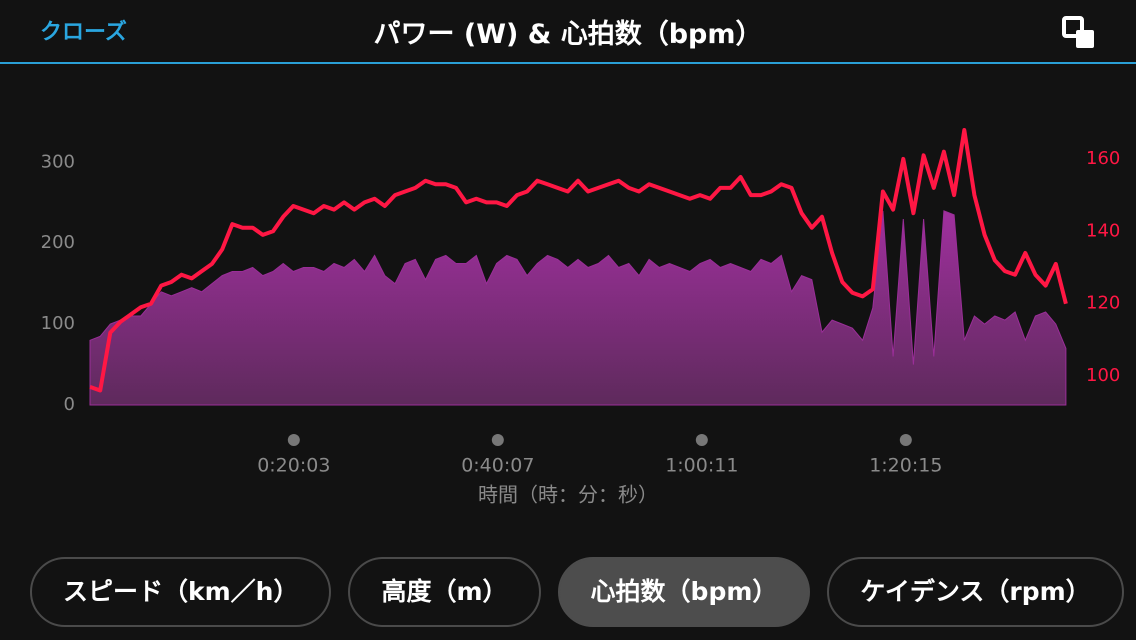  What do you see at coordinates (905, 466) in the screenshot?
I see `x-tick-label: 1:20:15` at bounding box center [905, 466].